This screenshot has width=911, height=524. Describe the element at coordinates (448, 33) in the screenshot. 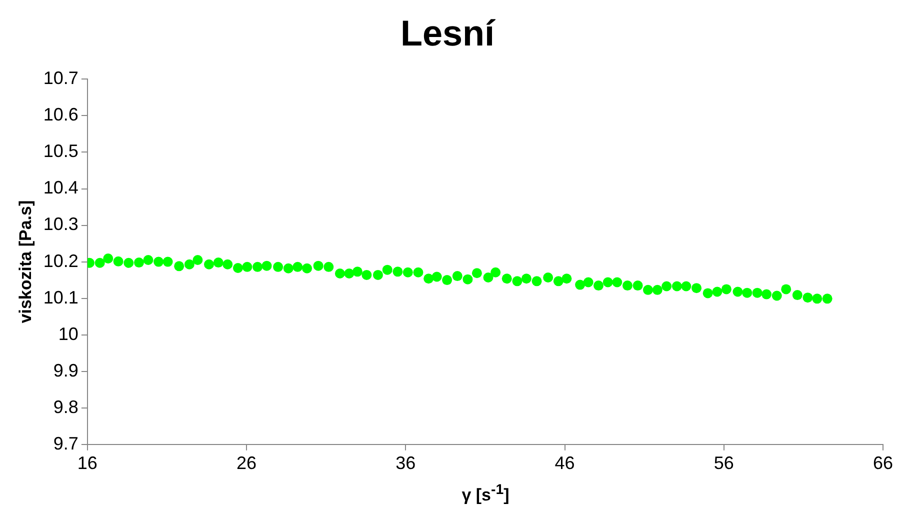

I see `chart-title: Lesní` at that location.